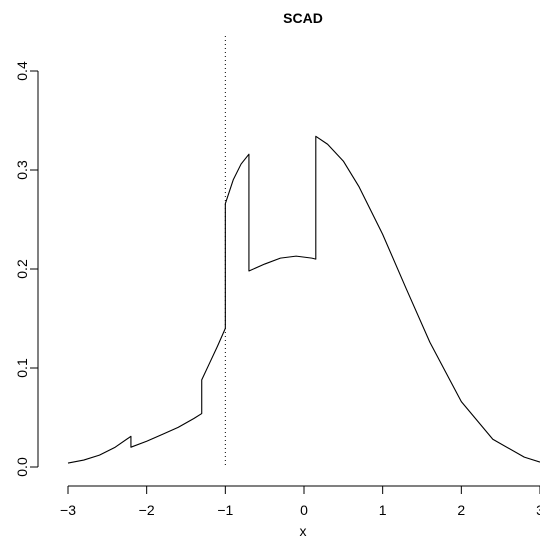 This screenshot has height=542, width=540. I want to click on x-tick-label: −3, so click(68, 510).